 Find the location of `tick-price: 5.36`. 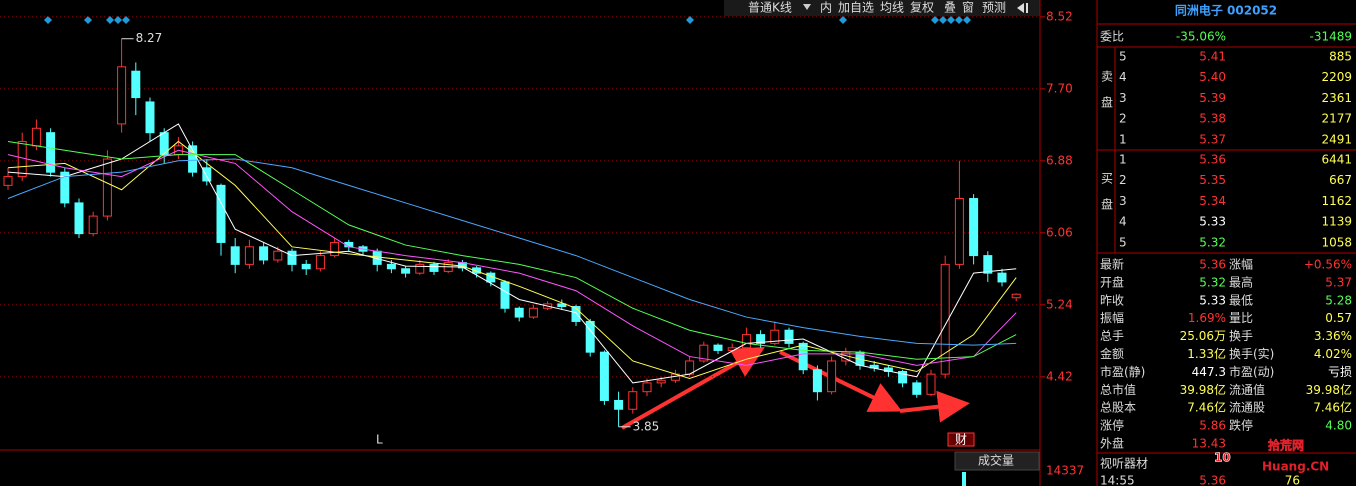

tick-price: 5.36 is located at coordinates (1212, 480).